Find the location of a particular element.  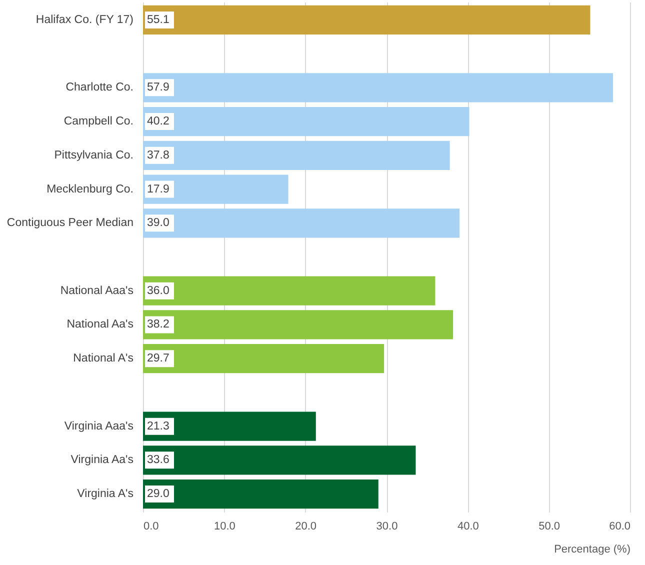

x-tick-label: 10.0 is located at coordinates (225, 526).